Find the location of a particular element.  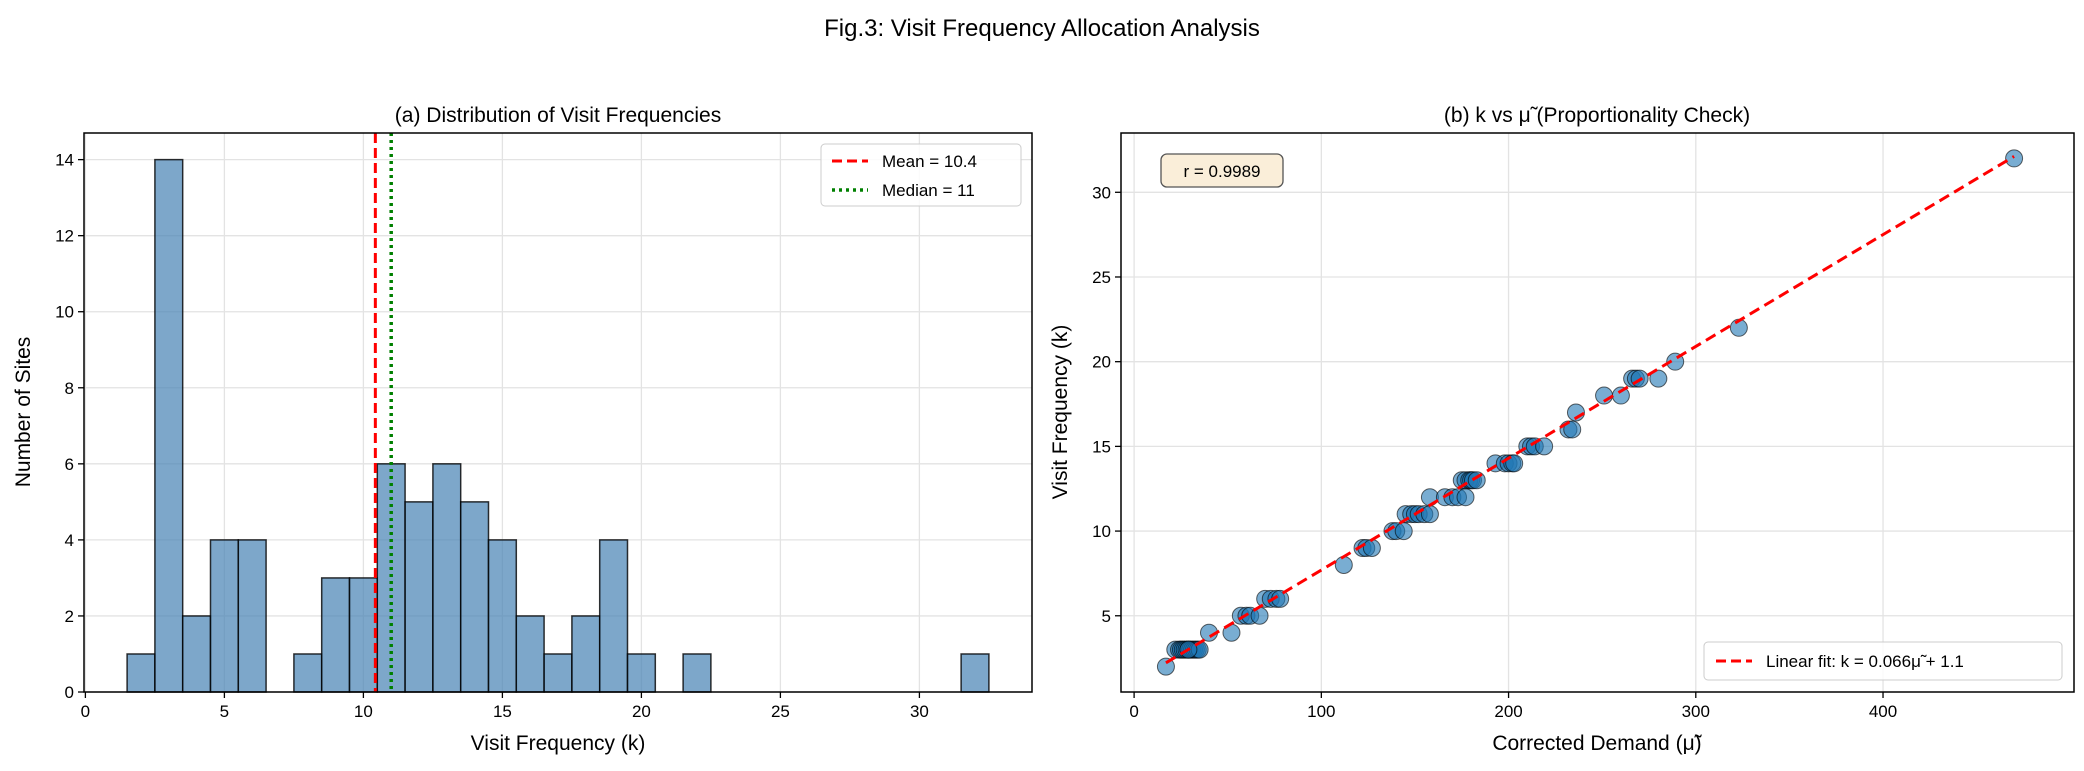

x-tick-label: 25 is located at coordinates (780, 711).